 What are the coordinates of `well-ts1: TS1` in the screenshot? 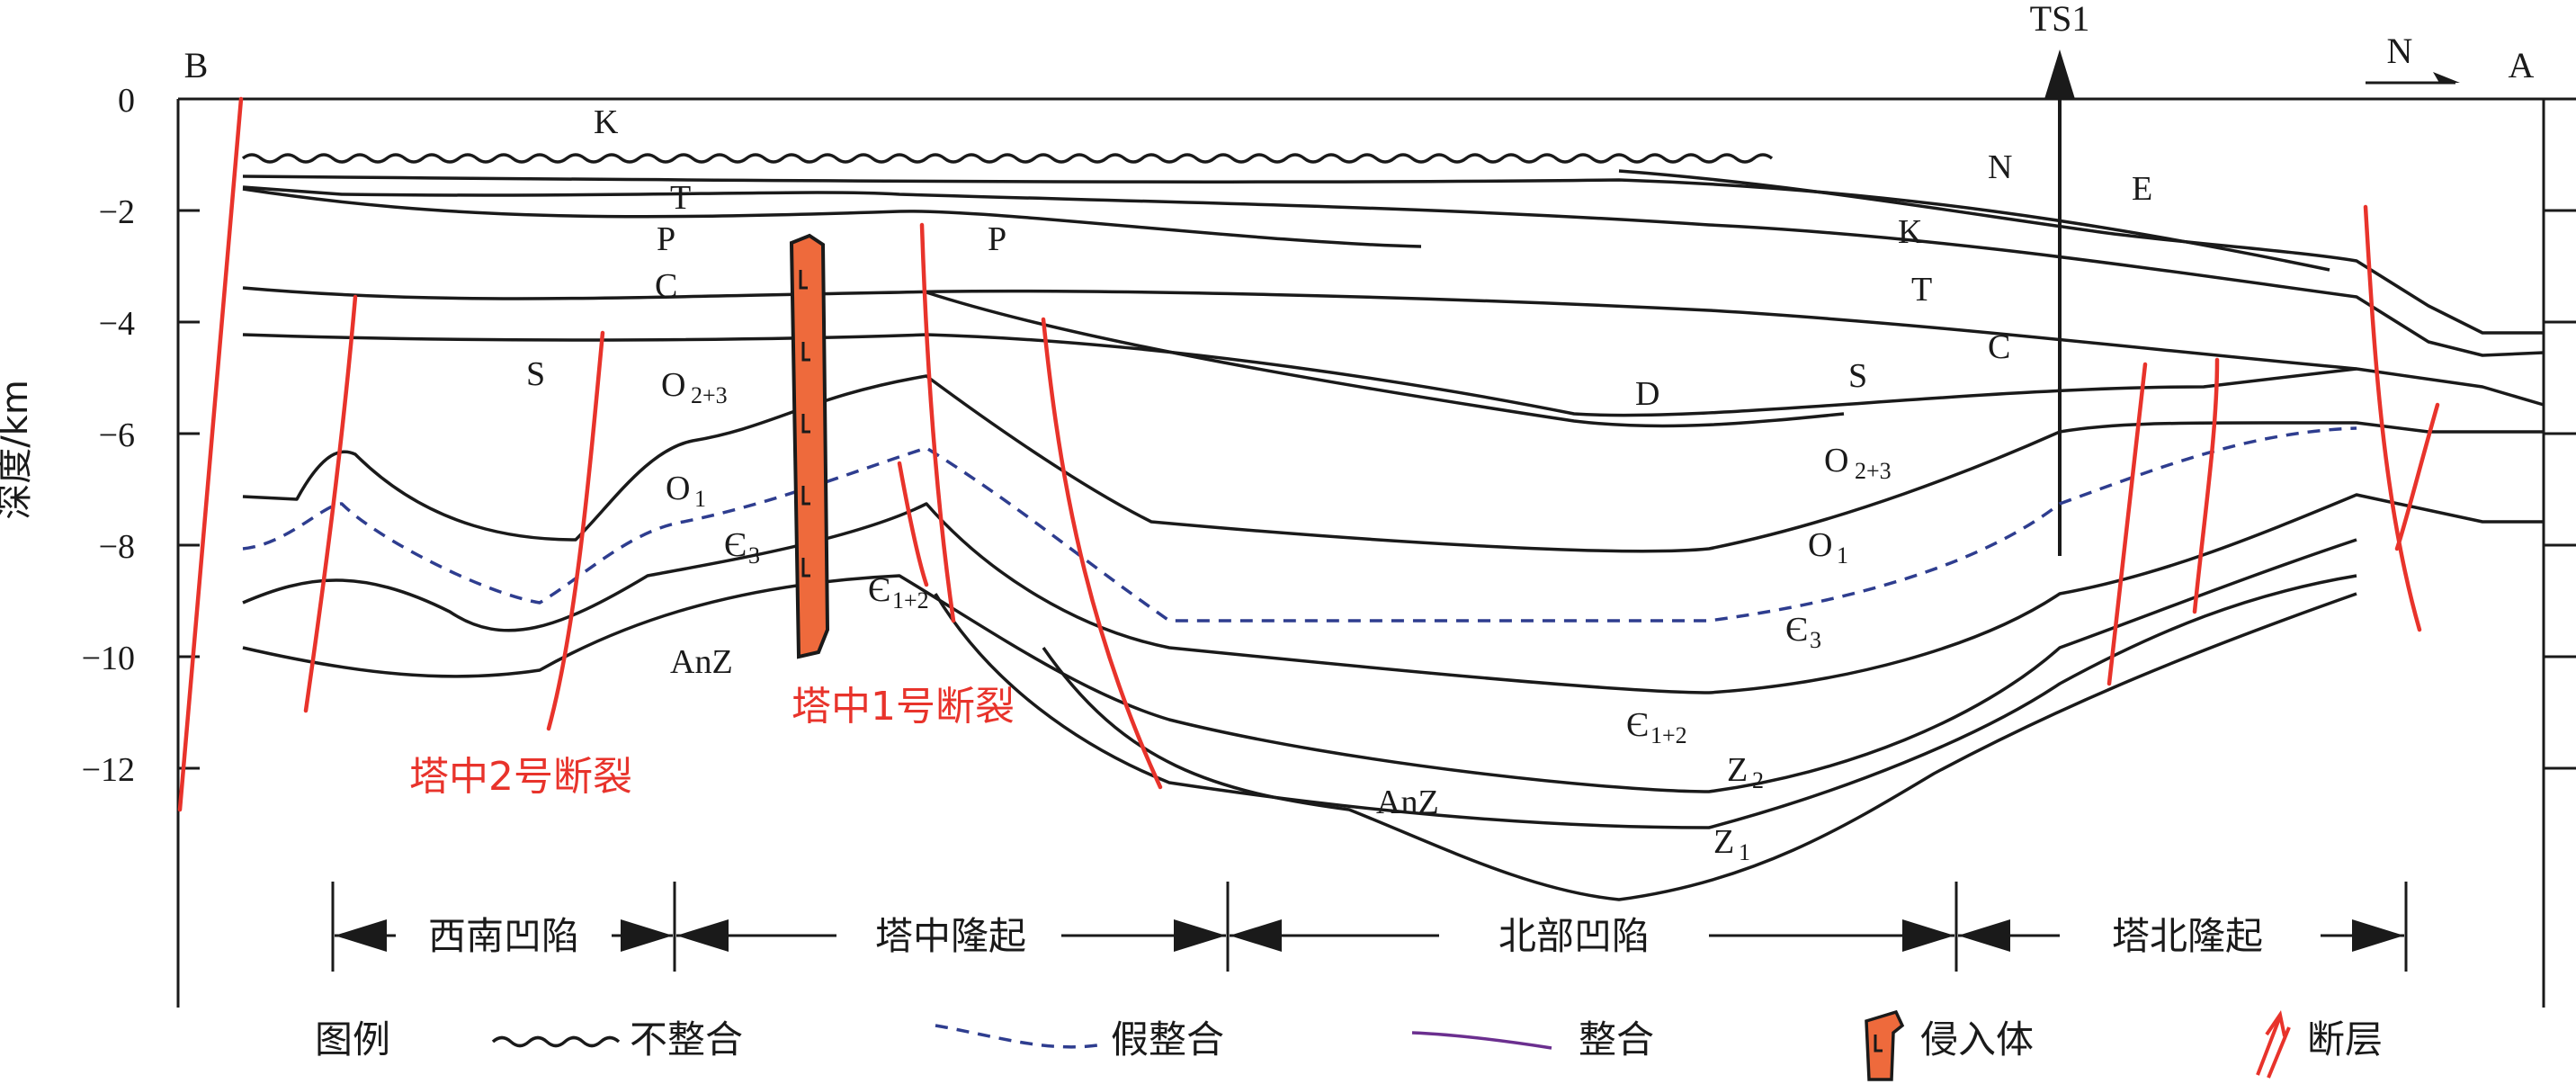 It's located at (2060, 278).